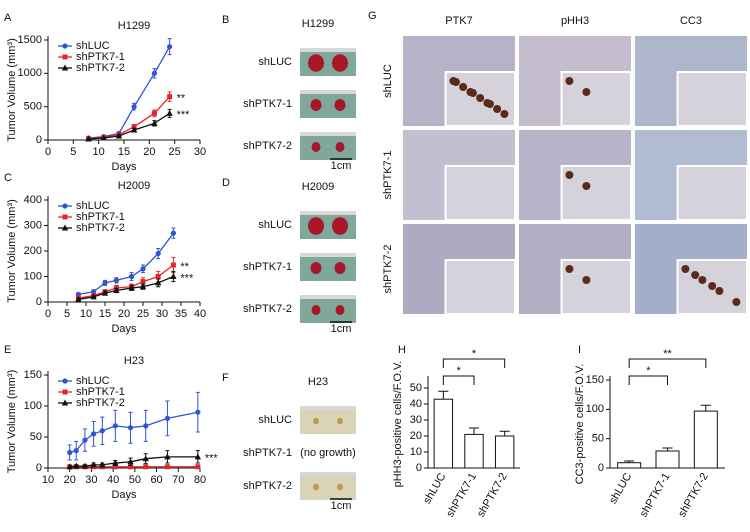 The height and width of the screenshot is (532, 750). What do you see at coordinates (474, 431) in the screenshot?
I see `error-bar` at bounding box center [474, 431].